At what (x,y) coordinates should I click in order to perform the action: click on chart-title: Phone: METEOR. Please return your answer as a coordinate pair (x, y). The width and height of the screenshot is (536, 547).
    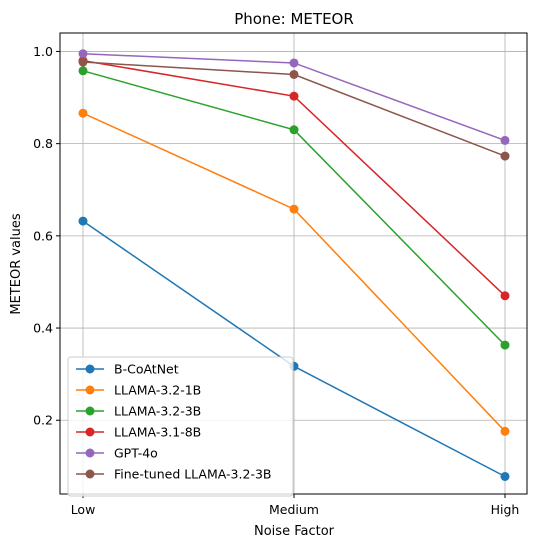
    Looking at the image, I should click on (294, 19).